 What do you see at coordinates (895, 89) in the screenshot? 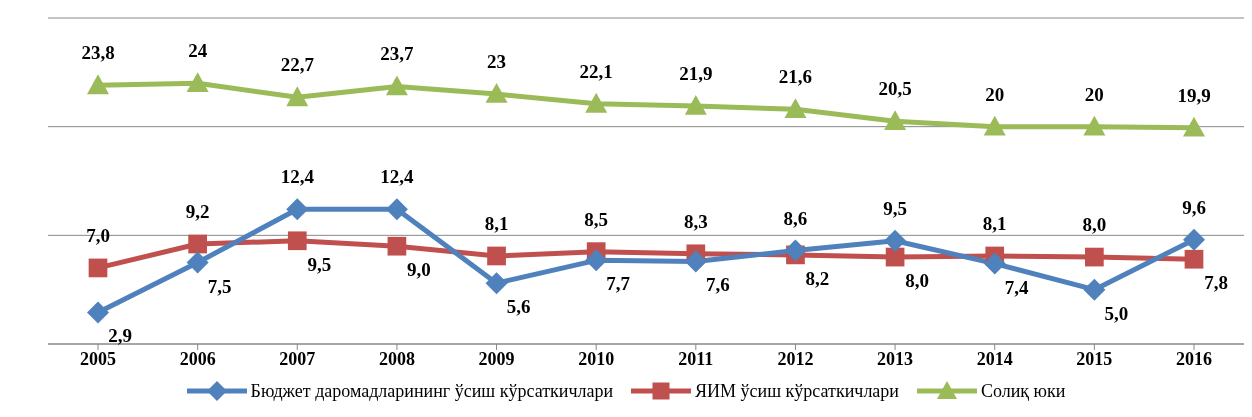
I see `data-label: 20,5` at bounding box center [895, 89].